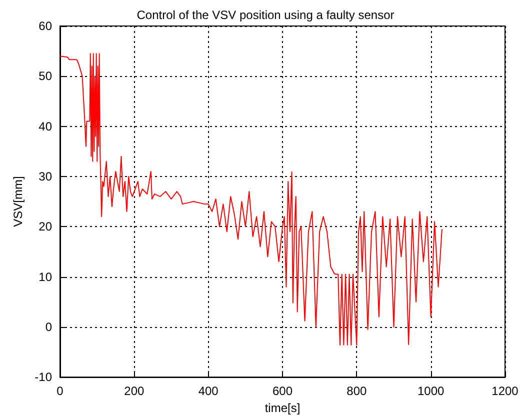 The image size is (531, 419). Describe the element at coordinates (208, 391) in the screenshot. I see `x-tick-label: 400` at that location.